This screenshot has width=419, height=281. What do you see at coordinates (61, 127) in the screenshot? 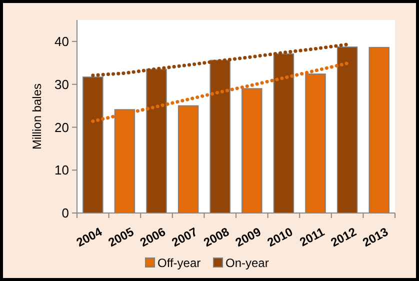
I see `y-tick-label: 20` at bounding box center [61, 127].